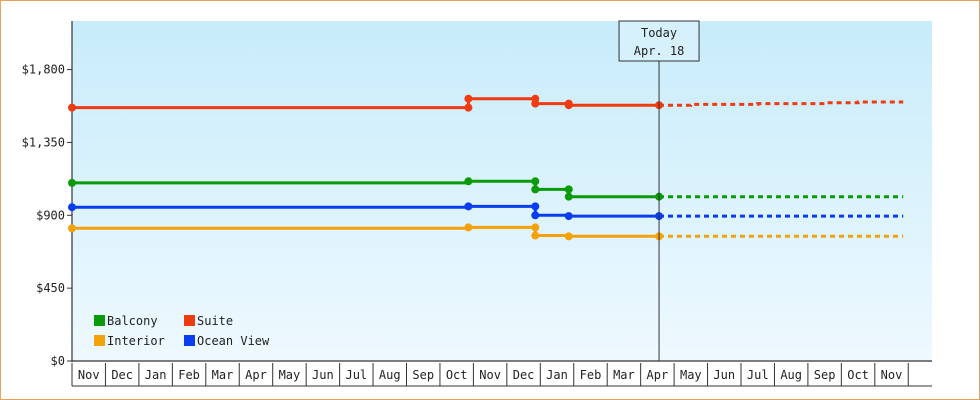 The height and width of the screenshot is (400, 980). I want to click on legend-label-interior: Interior, so click(136, 341).